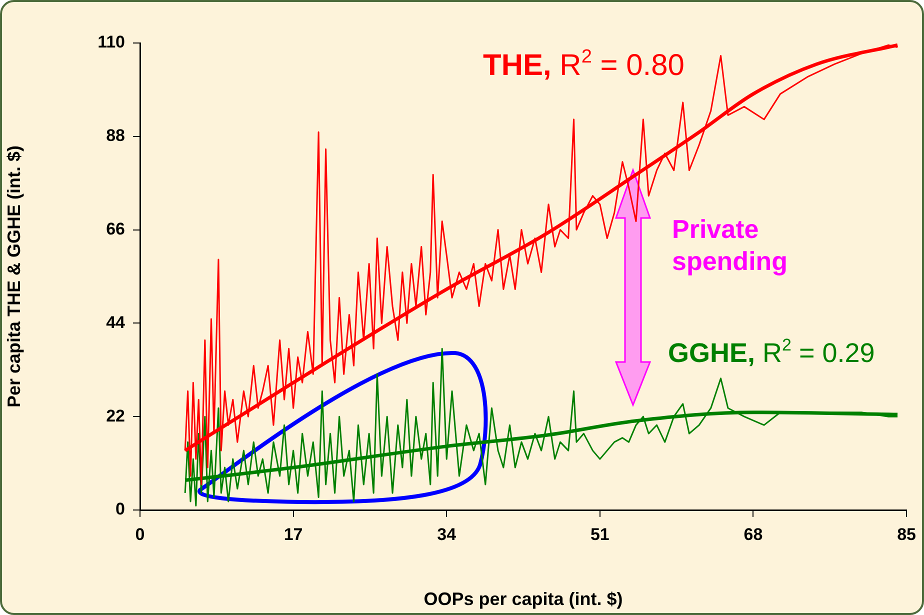 The width and height of the screenshot is (924, 615). What do you see at coordinates (753, 534) in the screenshot?
I see `x-tick-label: 68` at bounding box center [753, 534].